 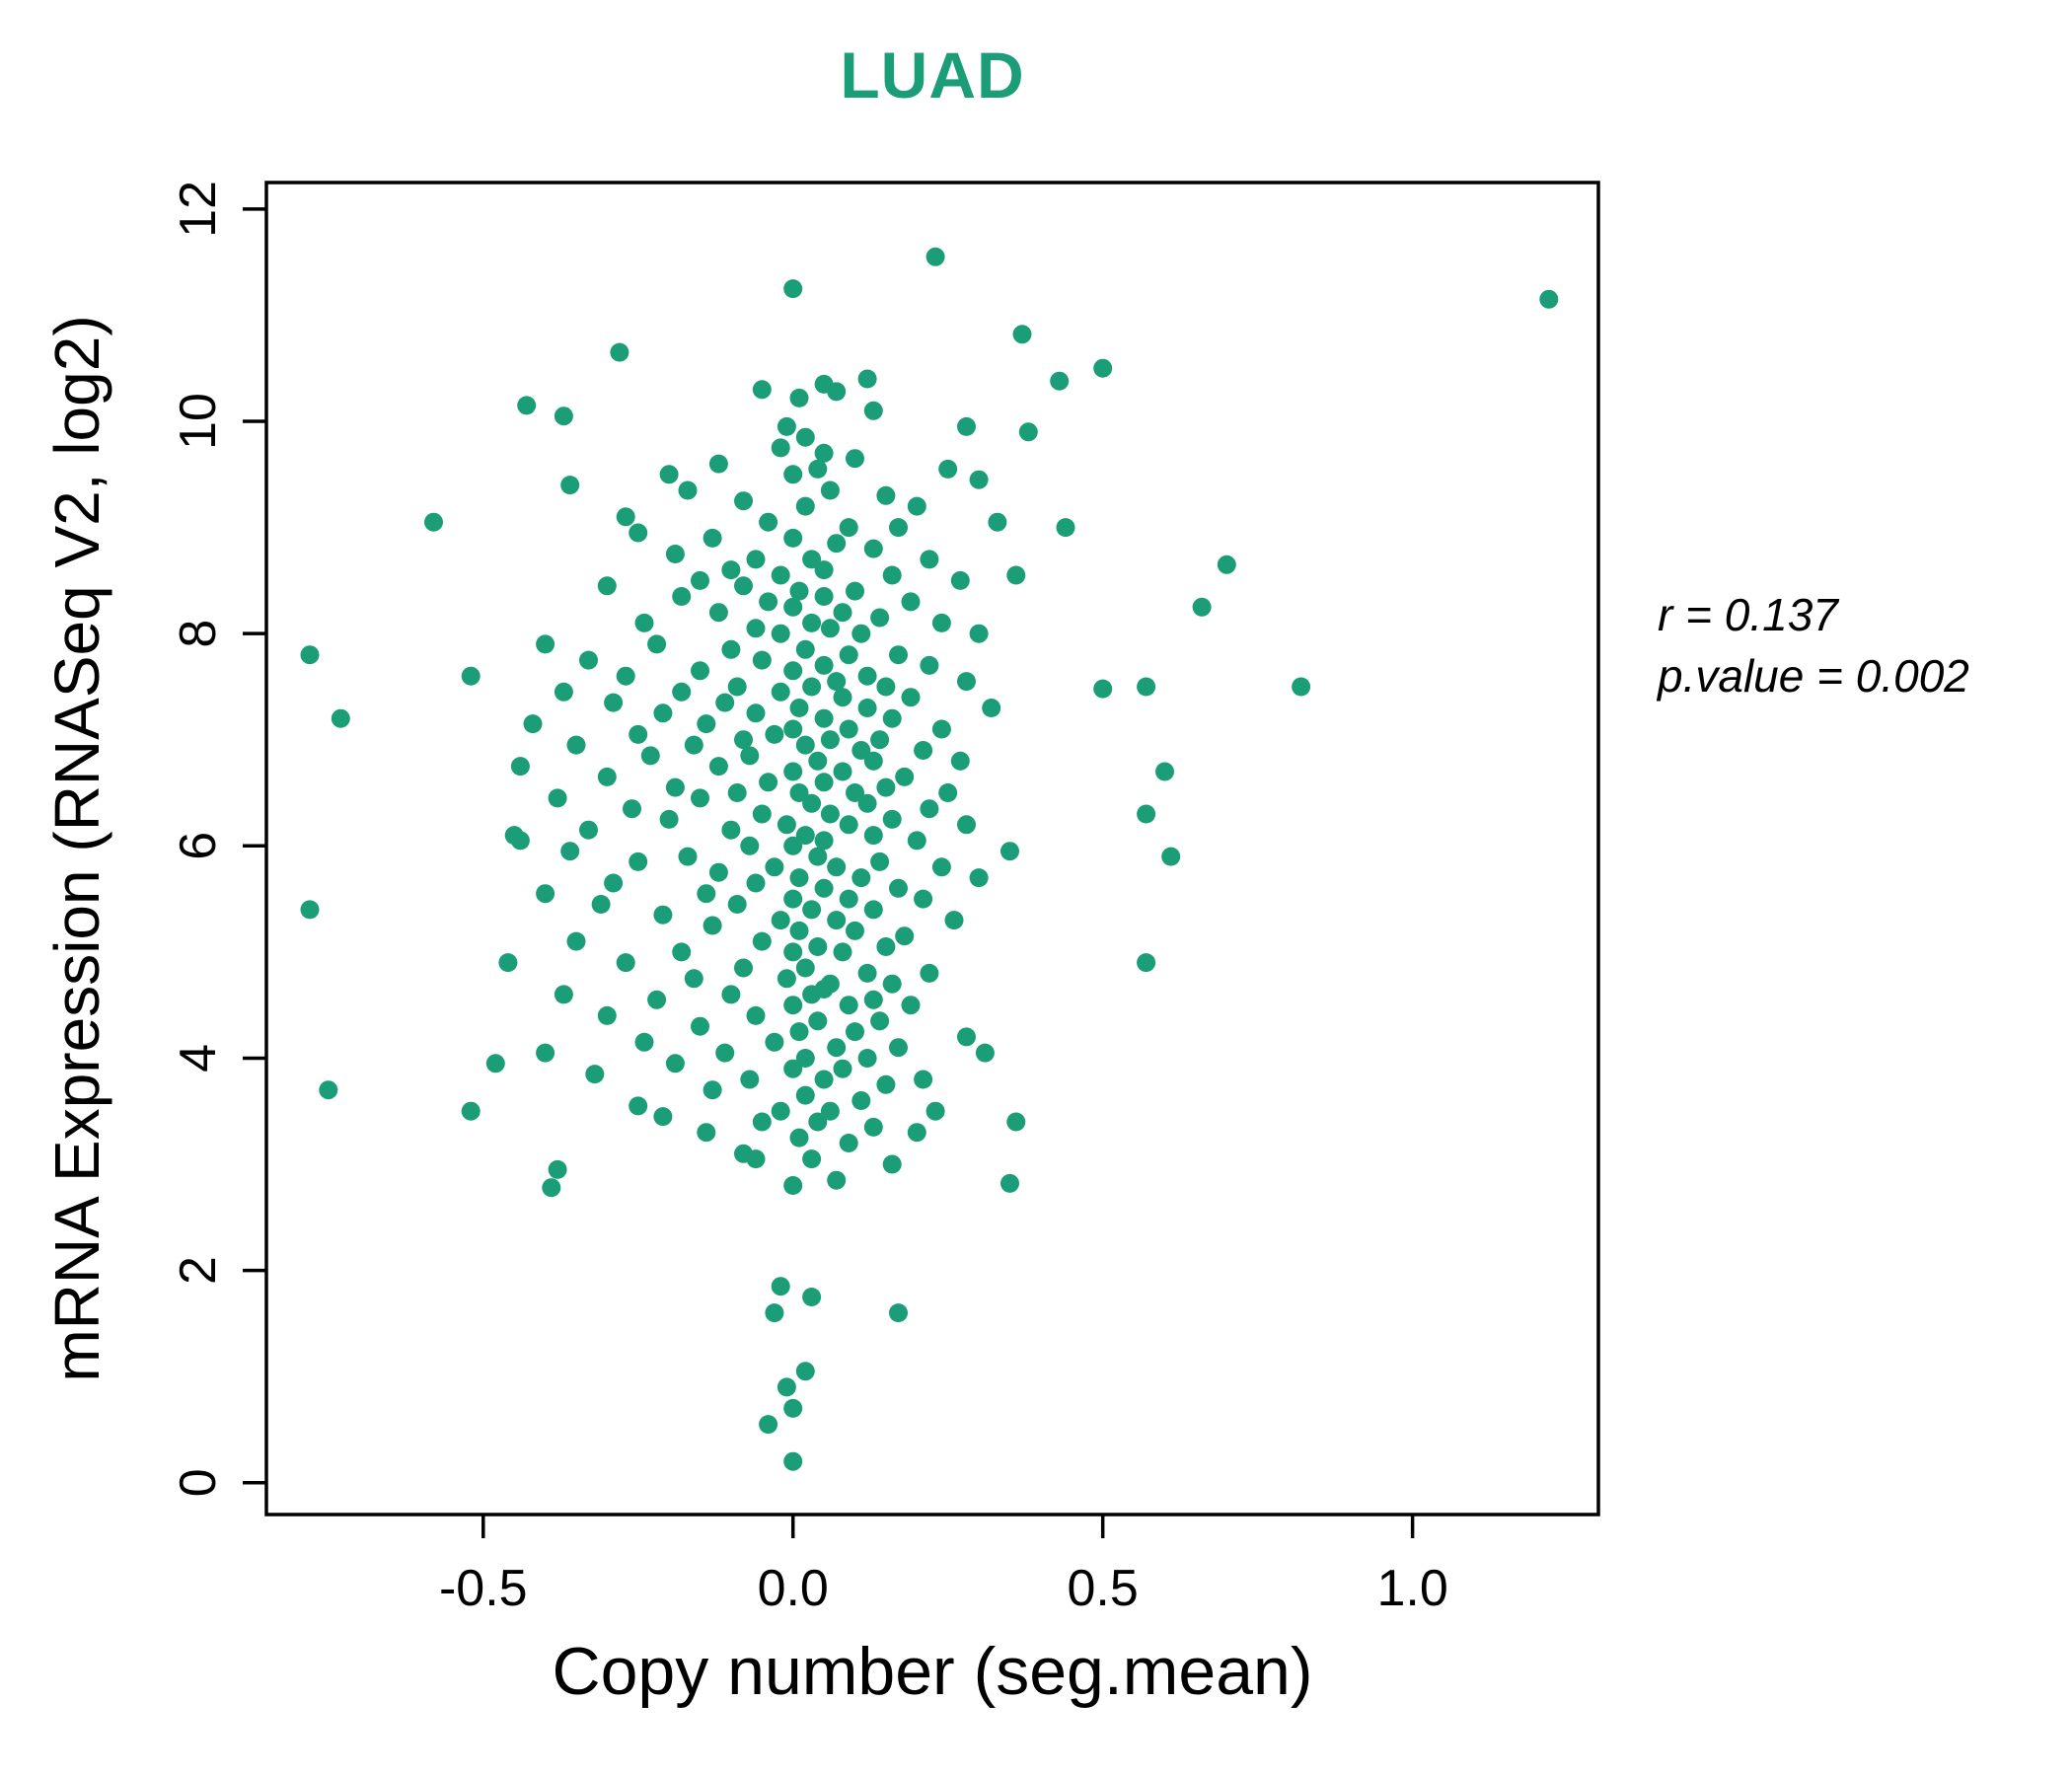 What do you see at coordinates (1411, 1588) in the screenshot?
I see `x-tick-label: 1.0` at bounding box center [1411, 1588].